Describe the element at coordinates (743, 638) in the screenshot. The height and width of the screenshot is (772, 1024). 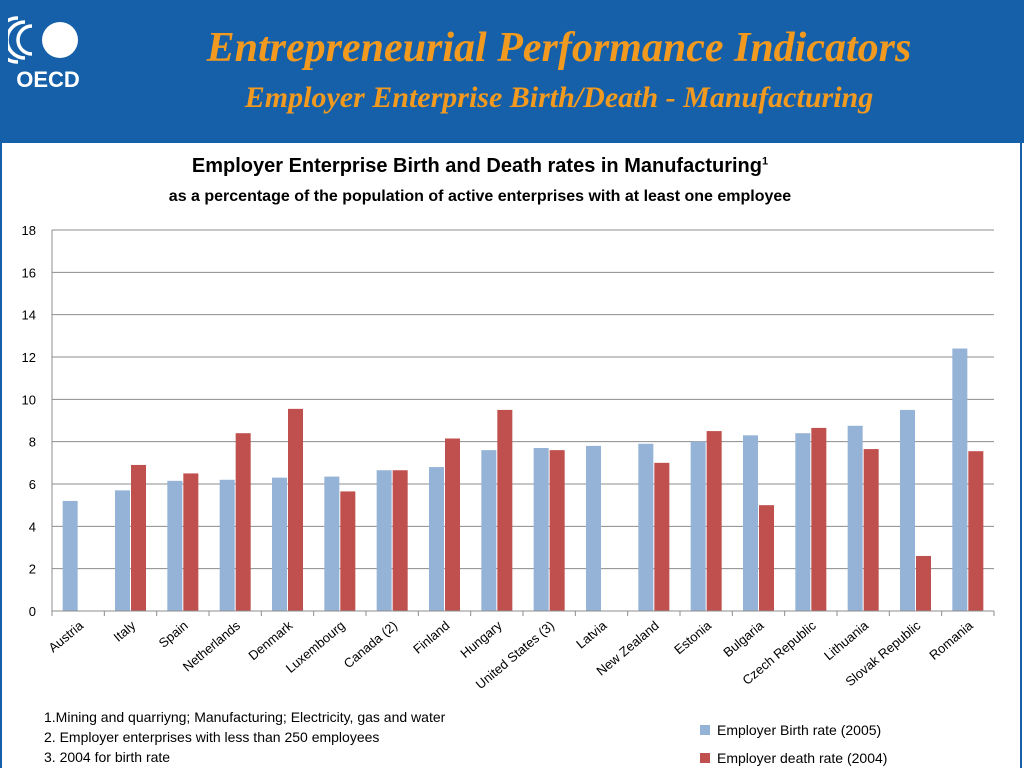
I see `x-tick-label: Bulgaria` at that location.